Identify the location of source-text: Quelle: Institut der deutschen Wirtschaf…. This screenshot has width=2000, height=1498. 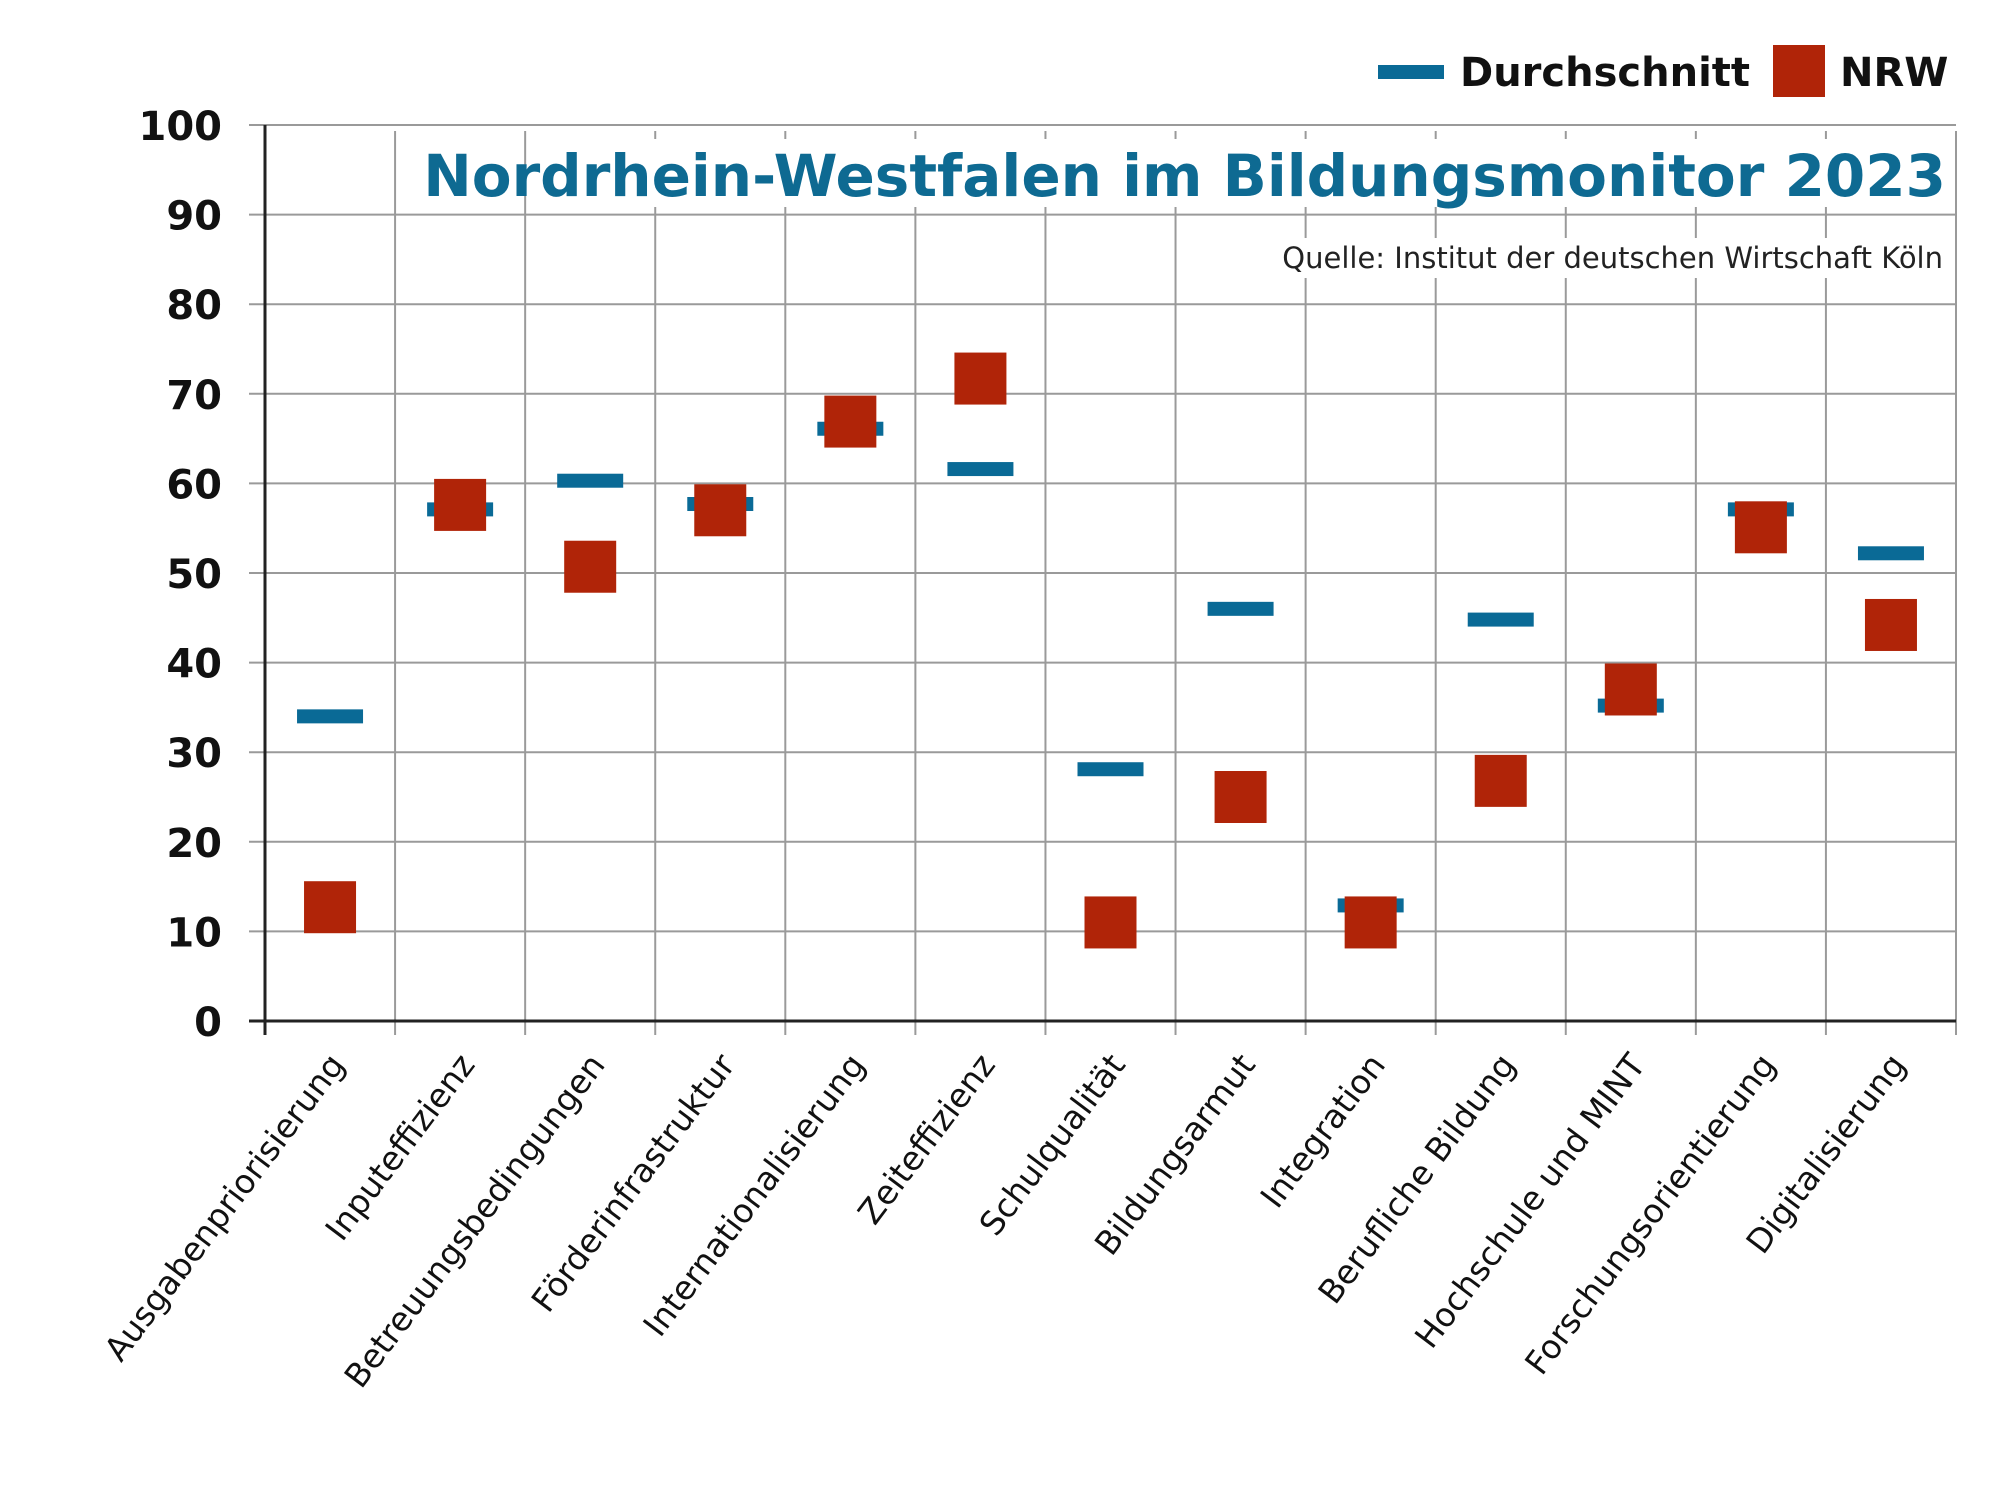
(1612, 258).